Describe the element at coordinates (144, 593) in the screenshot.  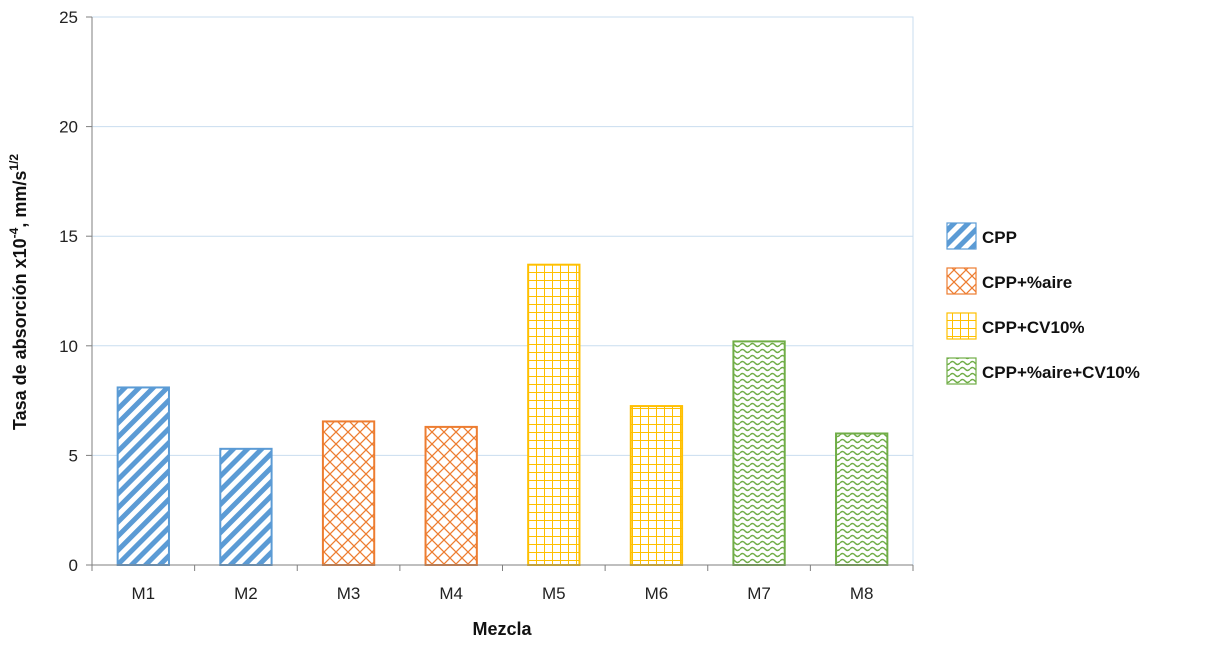
I see `x-tick-label: M1` at that location.